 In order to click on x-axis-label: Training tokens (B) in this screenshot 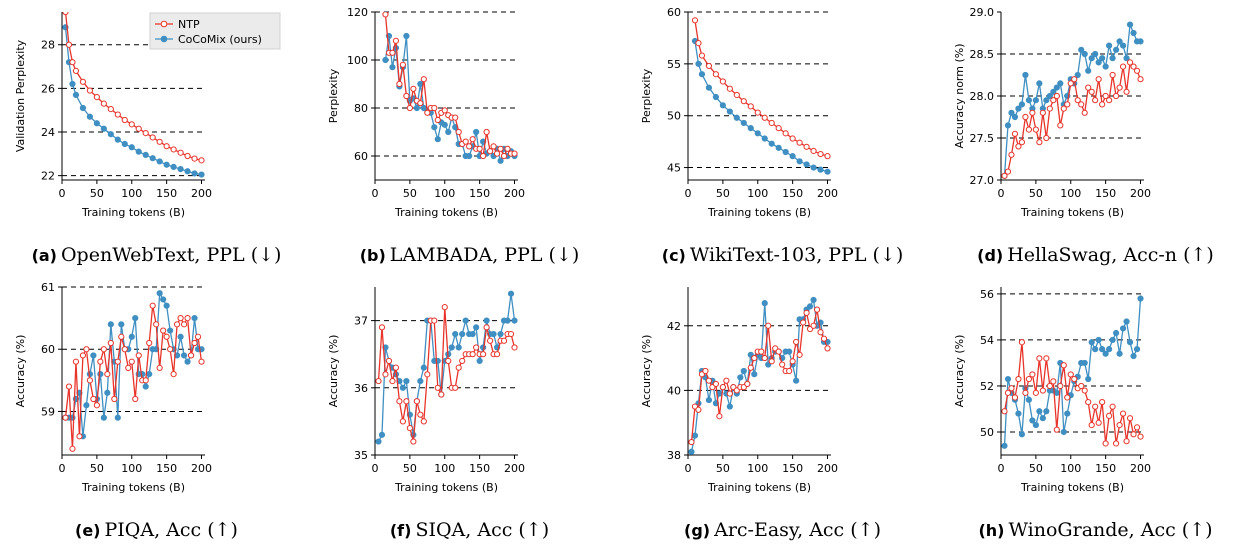, I will do `click(1072, 212)`.